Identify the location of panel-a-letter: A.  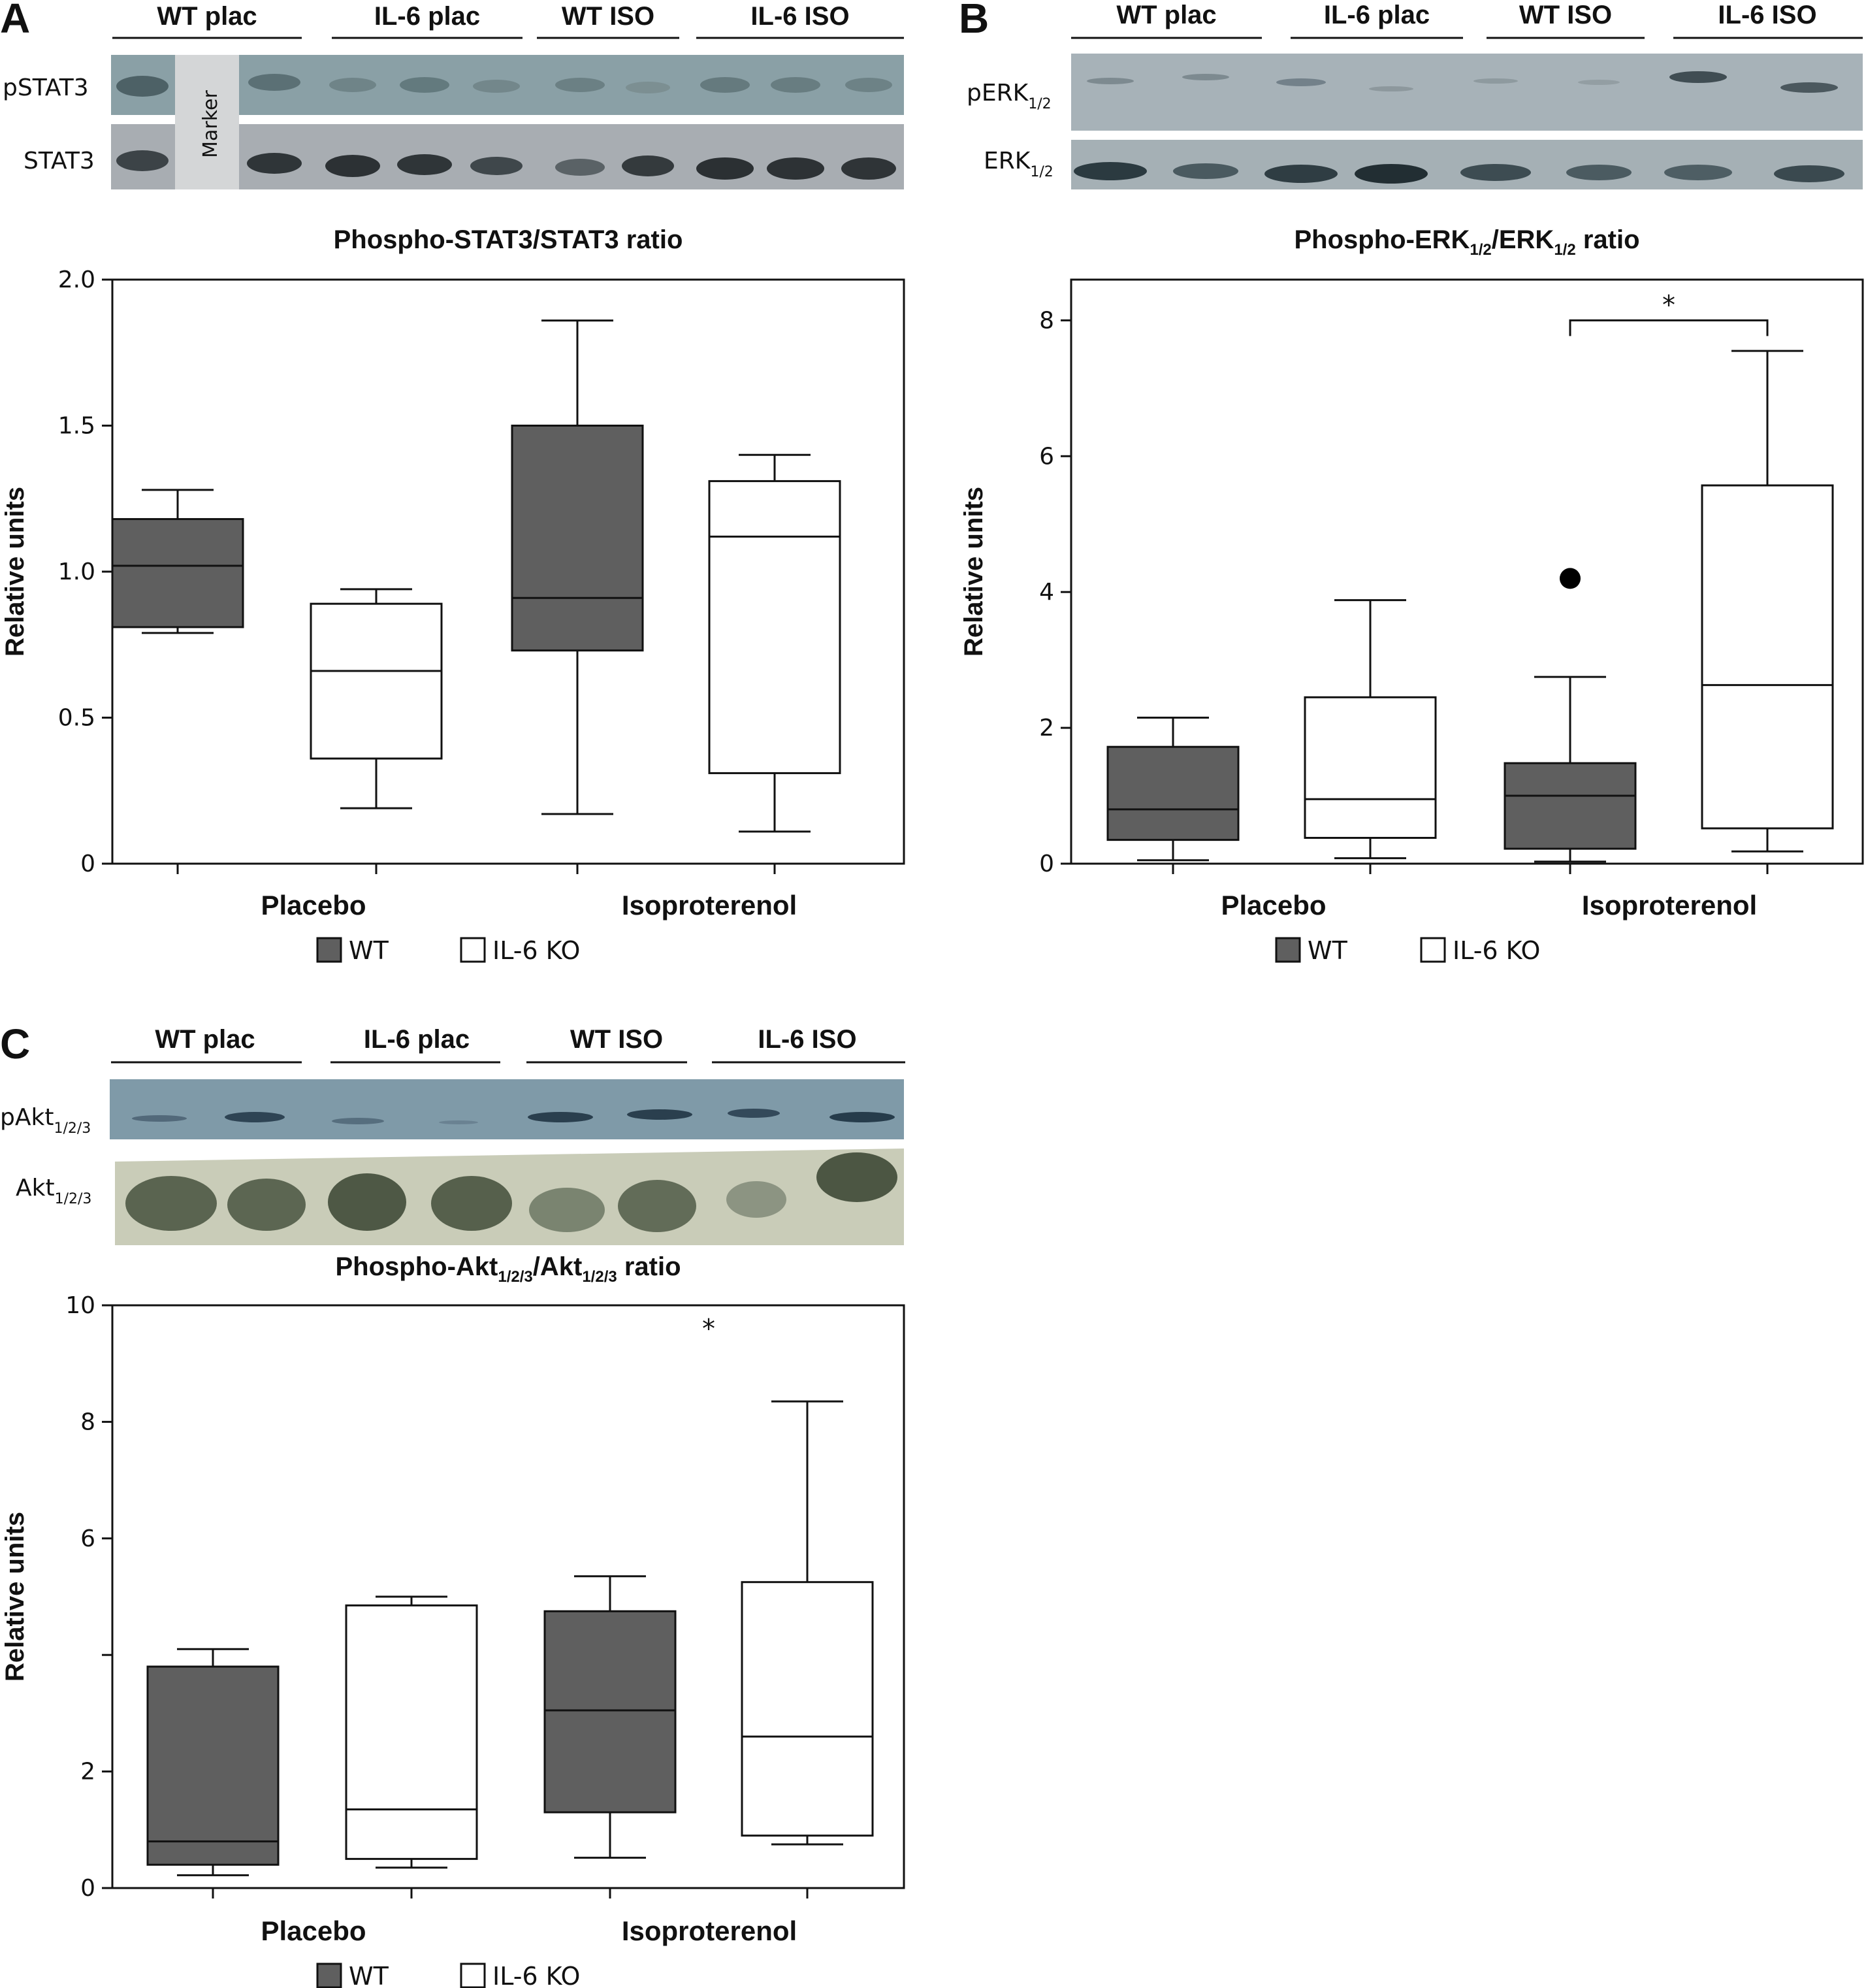
(15, 21).